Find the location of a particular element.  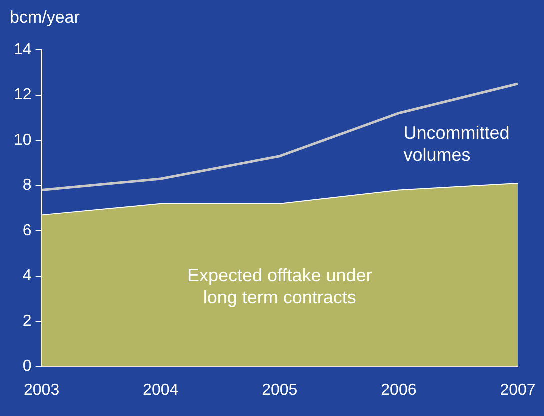

y-tick-label: 2 is located at coordinates (27, 321).